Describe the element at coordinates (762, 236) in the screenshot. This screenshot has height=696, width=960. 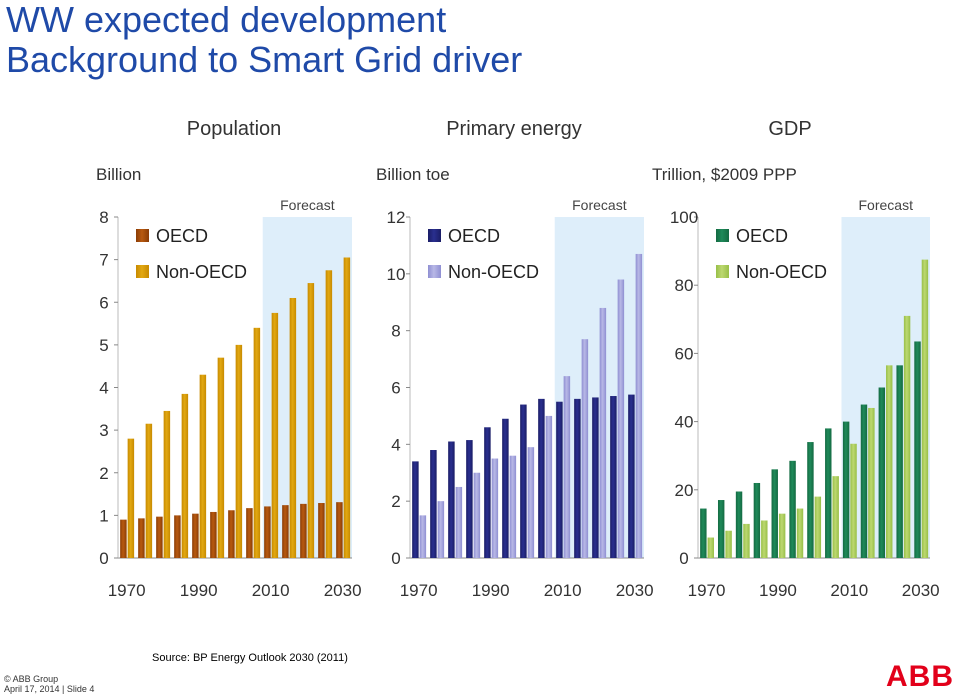
I see `gdp-legend-label: OECD` at that location.